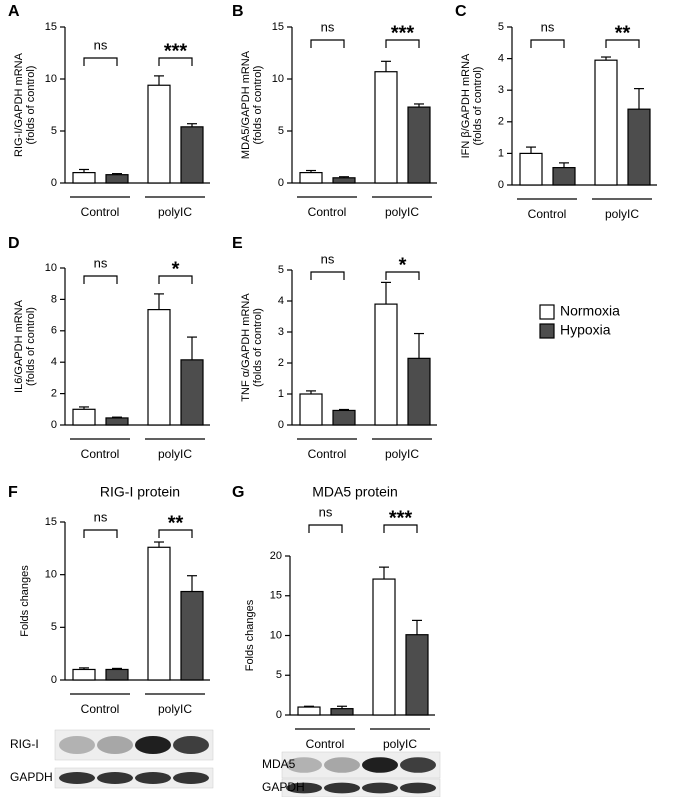 The width and height of the screenshot is (677, 797). I want to click on y-axis-label: TNF α/GAPDH mRNA, so click(246, 347).